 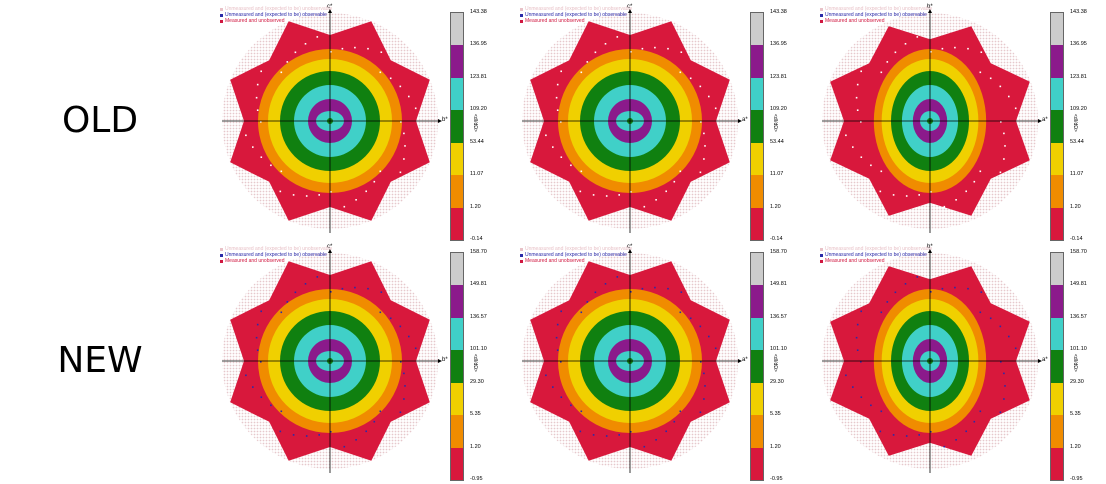 I want to click on colorbar-tick-label: -0.95, so click(x=476, y=479).